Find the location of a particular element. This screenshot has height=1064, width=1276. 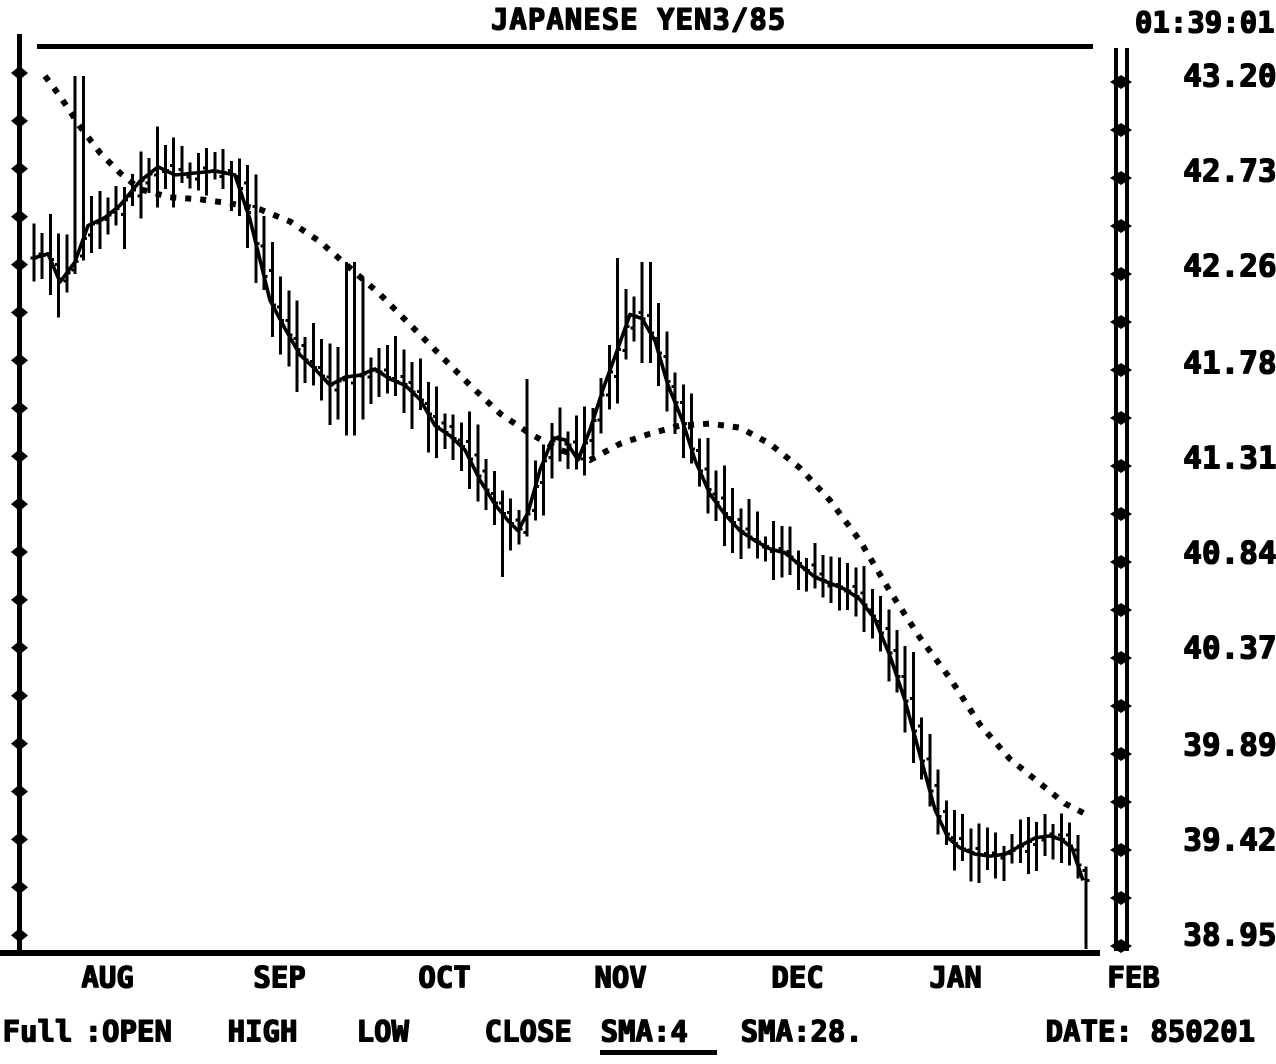

status-field-sma28: SMA:28. is located at coordinates (801, 1031).